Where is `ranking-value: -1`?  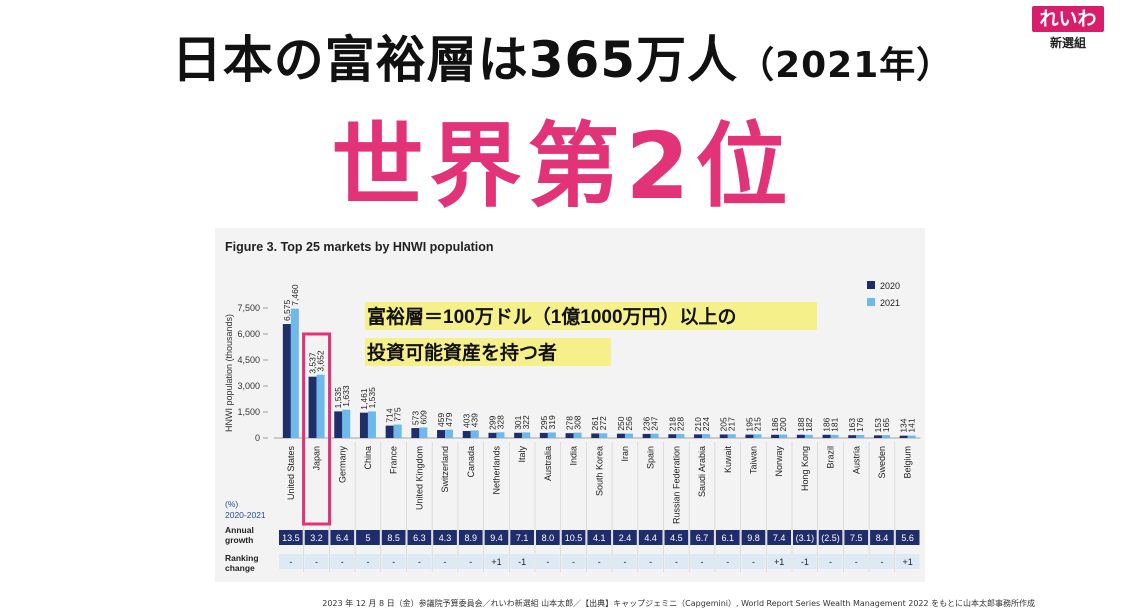
ranking-value: -1 is located at coordinates (522, 562).